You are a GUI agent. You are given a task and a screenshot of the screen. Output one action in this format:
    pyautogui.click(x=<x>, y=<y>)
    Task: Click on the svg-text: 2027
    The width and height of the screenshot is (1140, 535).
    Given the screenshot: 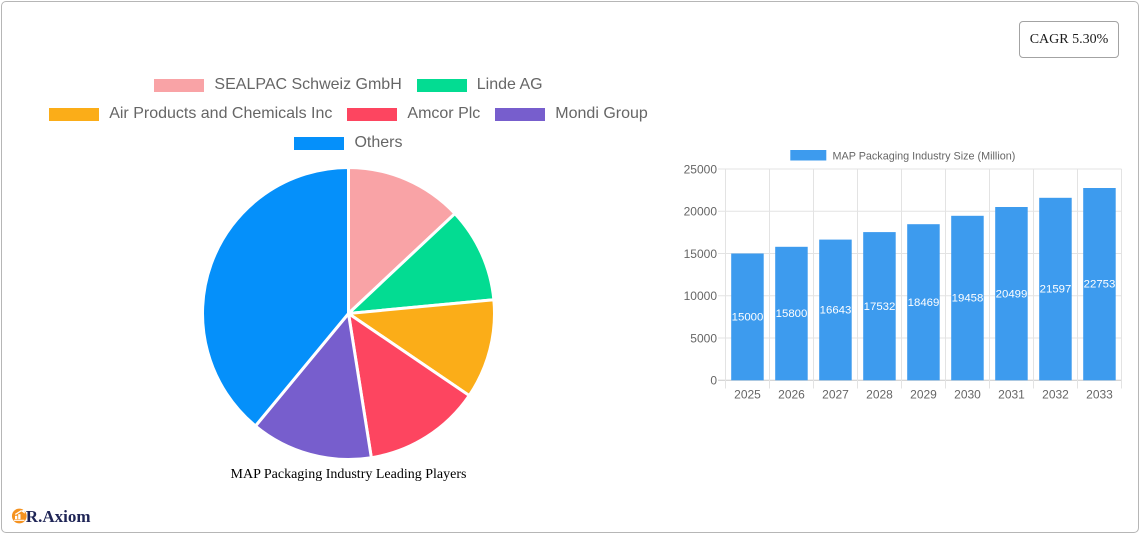 What is the action you would take?
    pyautogui.click(x=835, y=395)
    